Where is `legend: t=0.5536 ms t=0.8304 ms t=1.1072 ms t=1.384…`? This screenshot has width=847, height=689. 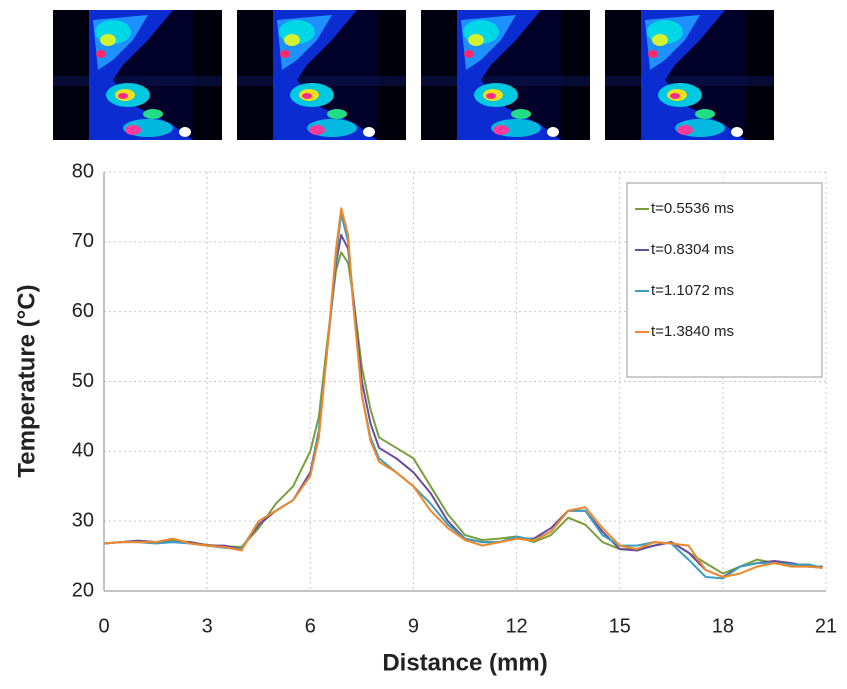
legend: t=0.5536 ms t=0.8304 ms t=1.1072 ms t=1.384… is located at coordinates (724, 280).